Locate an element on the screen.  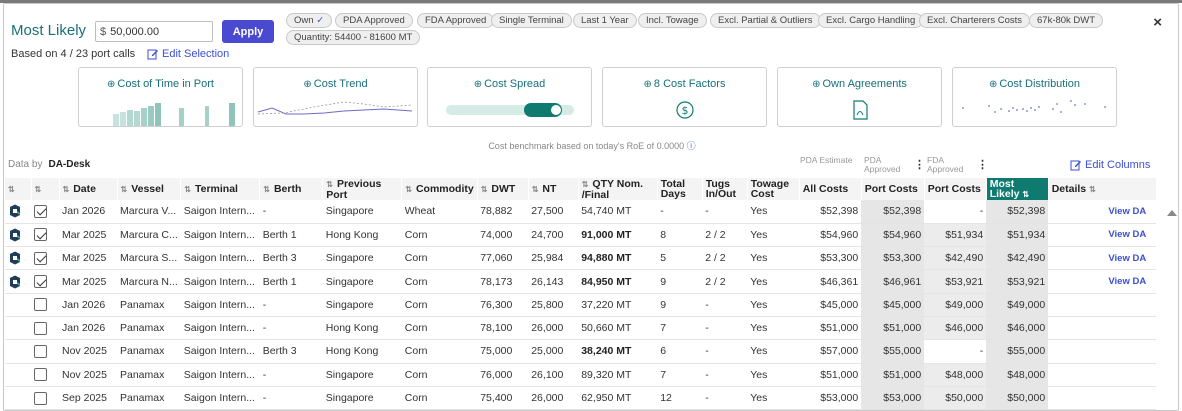
column-header: ⇅ Date is located at coordinates (88, 189).